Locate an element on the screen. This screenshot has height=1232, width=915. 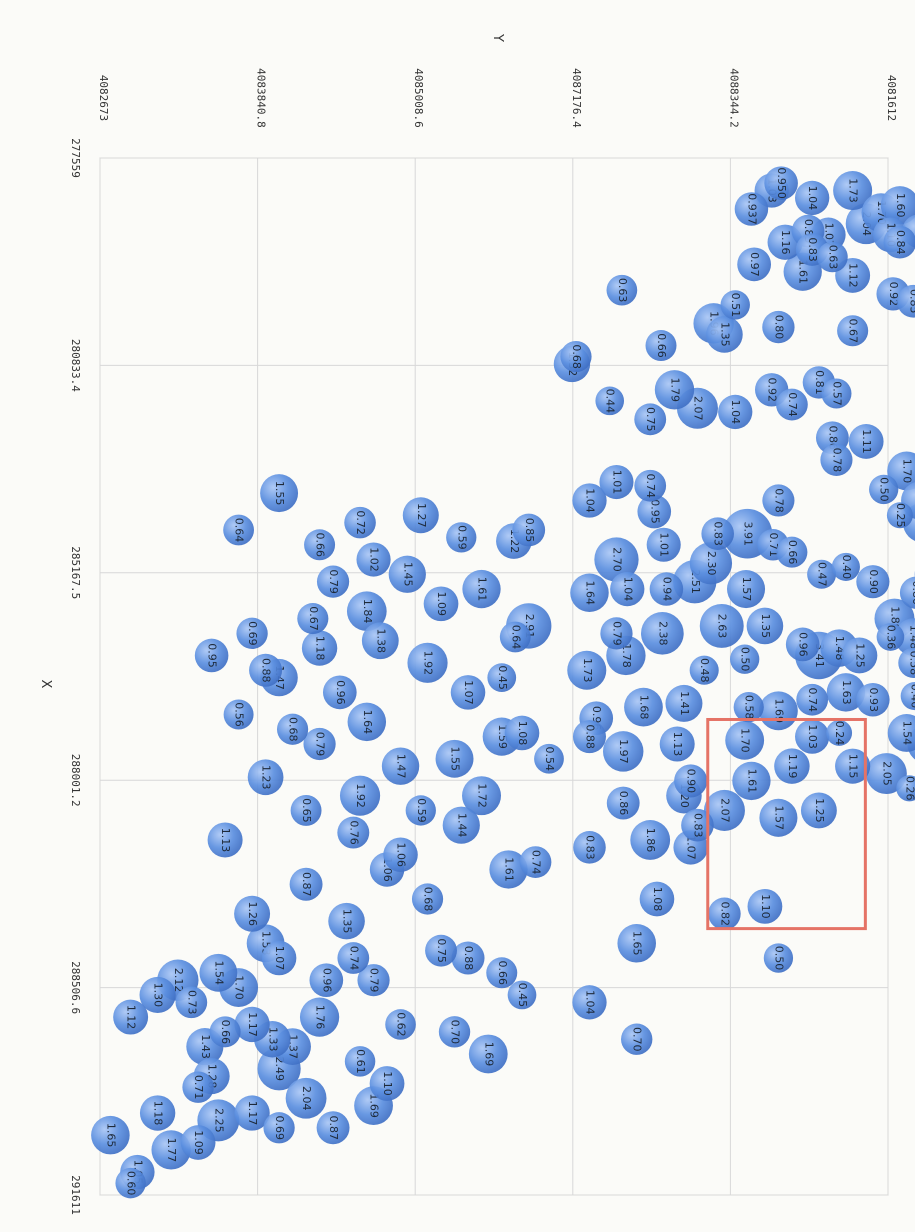
data-label: 1.04 is located at coordinates (812, 198).